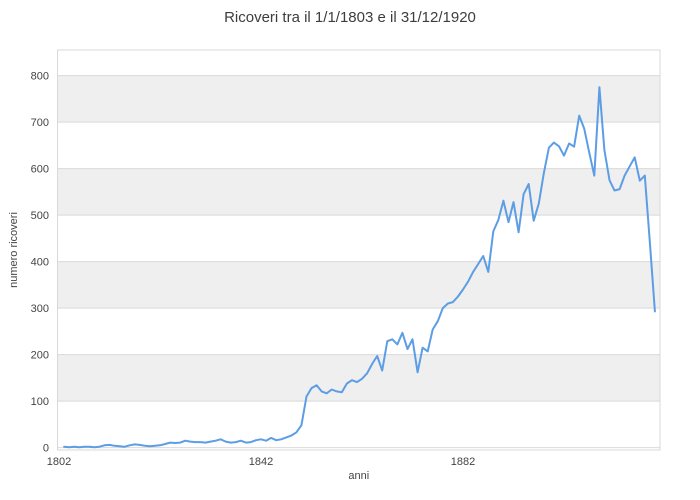 The width and height of the screenshot is (700, 500). Describe the element at coordinates (40, 77) in the screenshot. I see `y-tick-label: 800` at that location.